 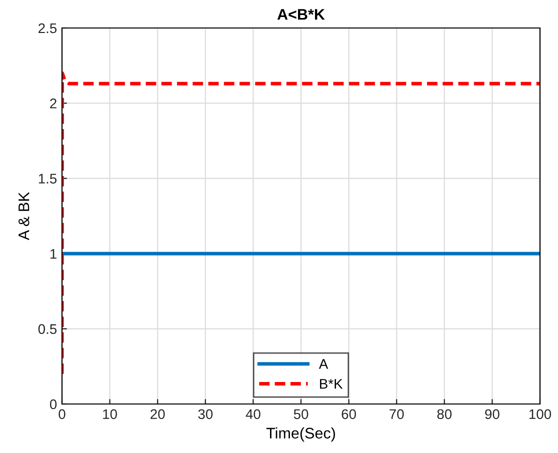 What do you see at coordinates (301, 414) in the screenshot?
I see `x-tick-label: 50` at bounding box center [301, 414].